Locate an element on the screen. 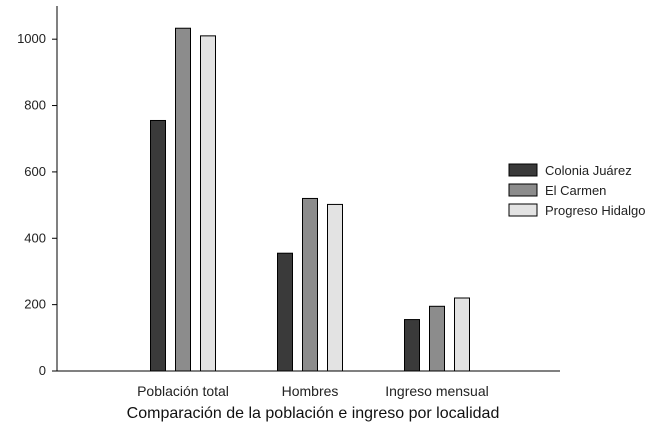 The width and height of the screenshot is (659, 428). legend-entry: El Carmen is located at coordinates (575, 190).